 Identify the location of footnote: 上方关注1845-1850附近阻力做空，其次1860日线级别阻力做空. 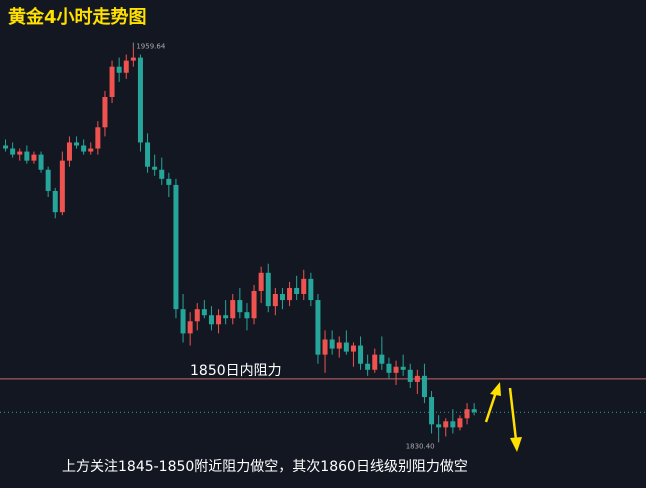
(265, 467).